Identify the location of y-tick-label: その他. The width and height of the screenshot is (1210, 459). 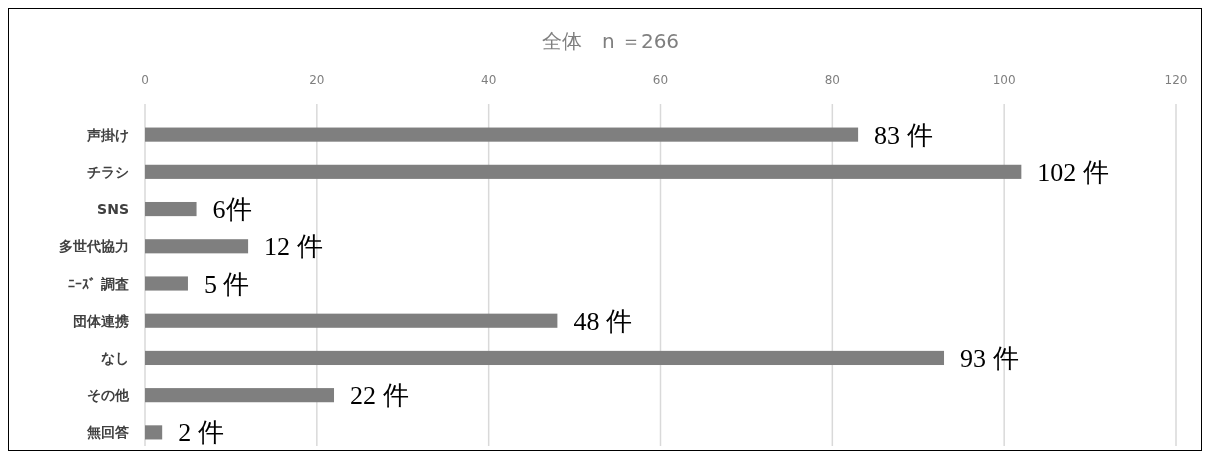
(108, 395).